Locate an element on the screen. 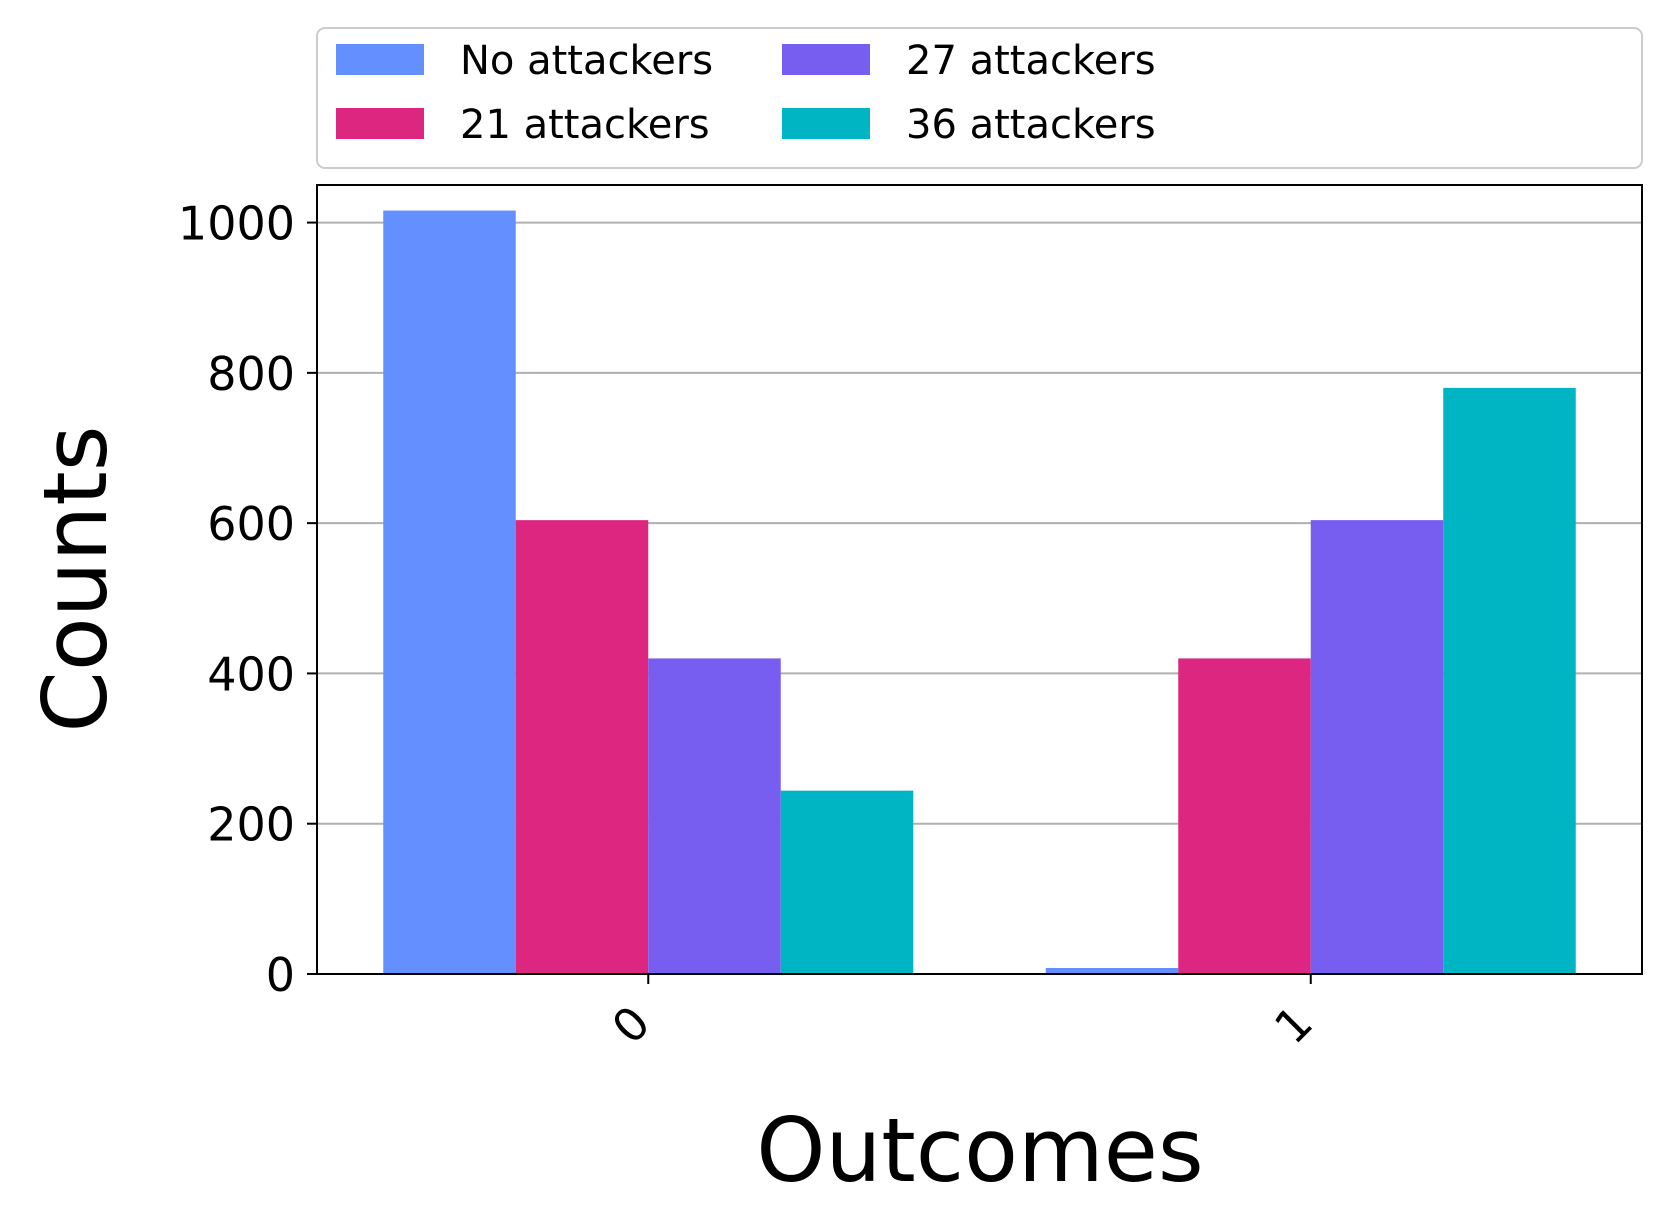  legend-label-21-attackers: 21 attackers is located at coordinates (585, 125).